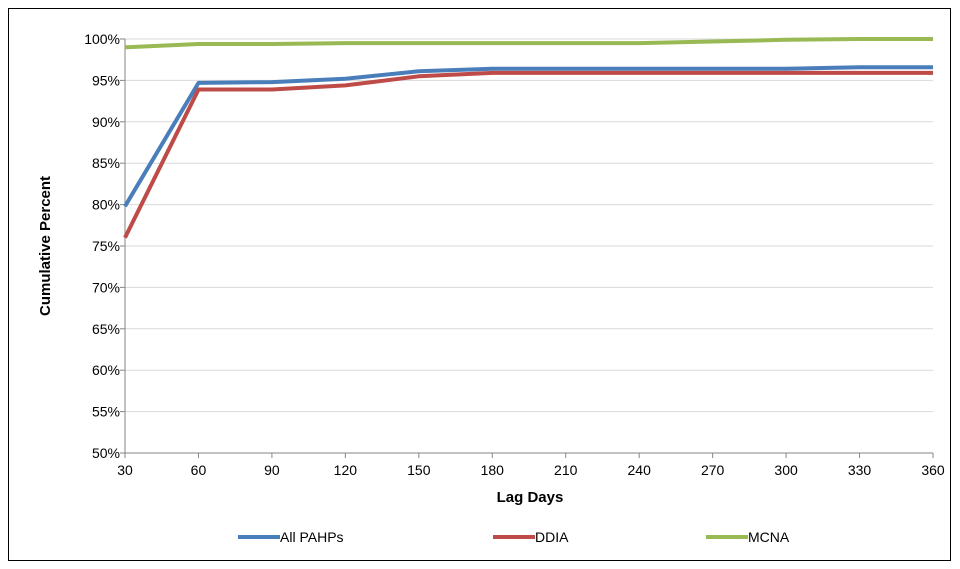  What do you see at coordinates (933, 470) in the screenshot?
I see `x-tick-label: 360` at bounding box center [933, 470].